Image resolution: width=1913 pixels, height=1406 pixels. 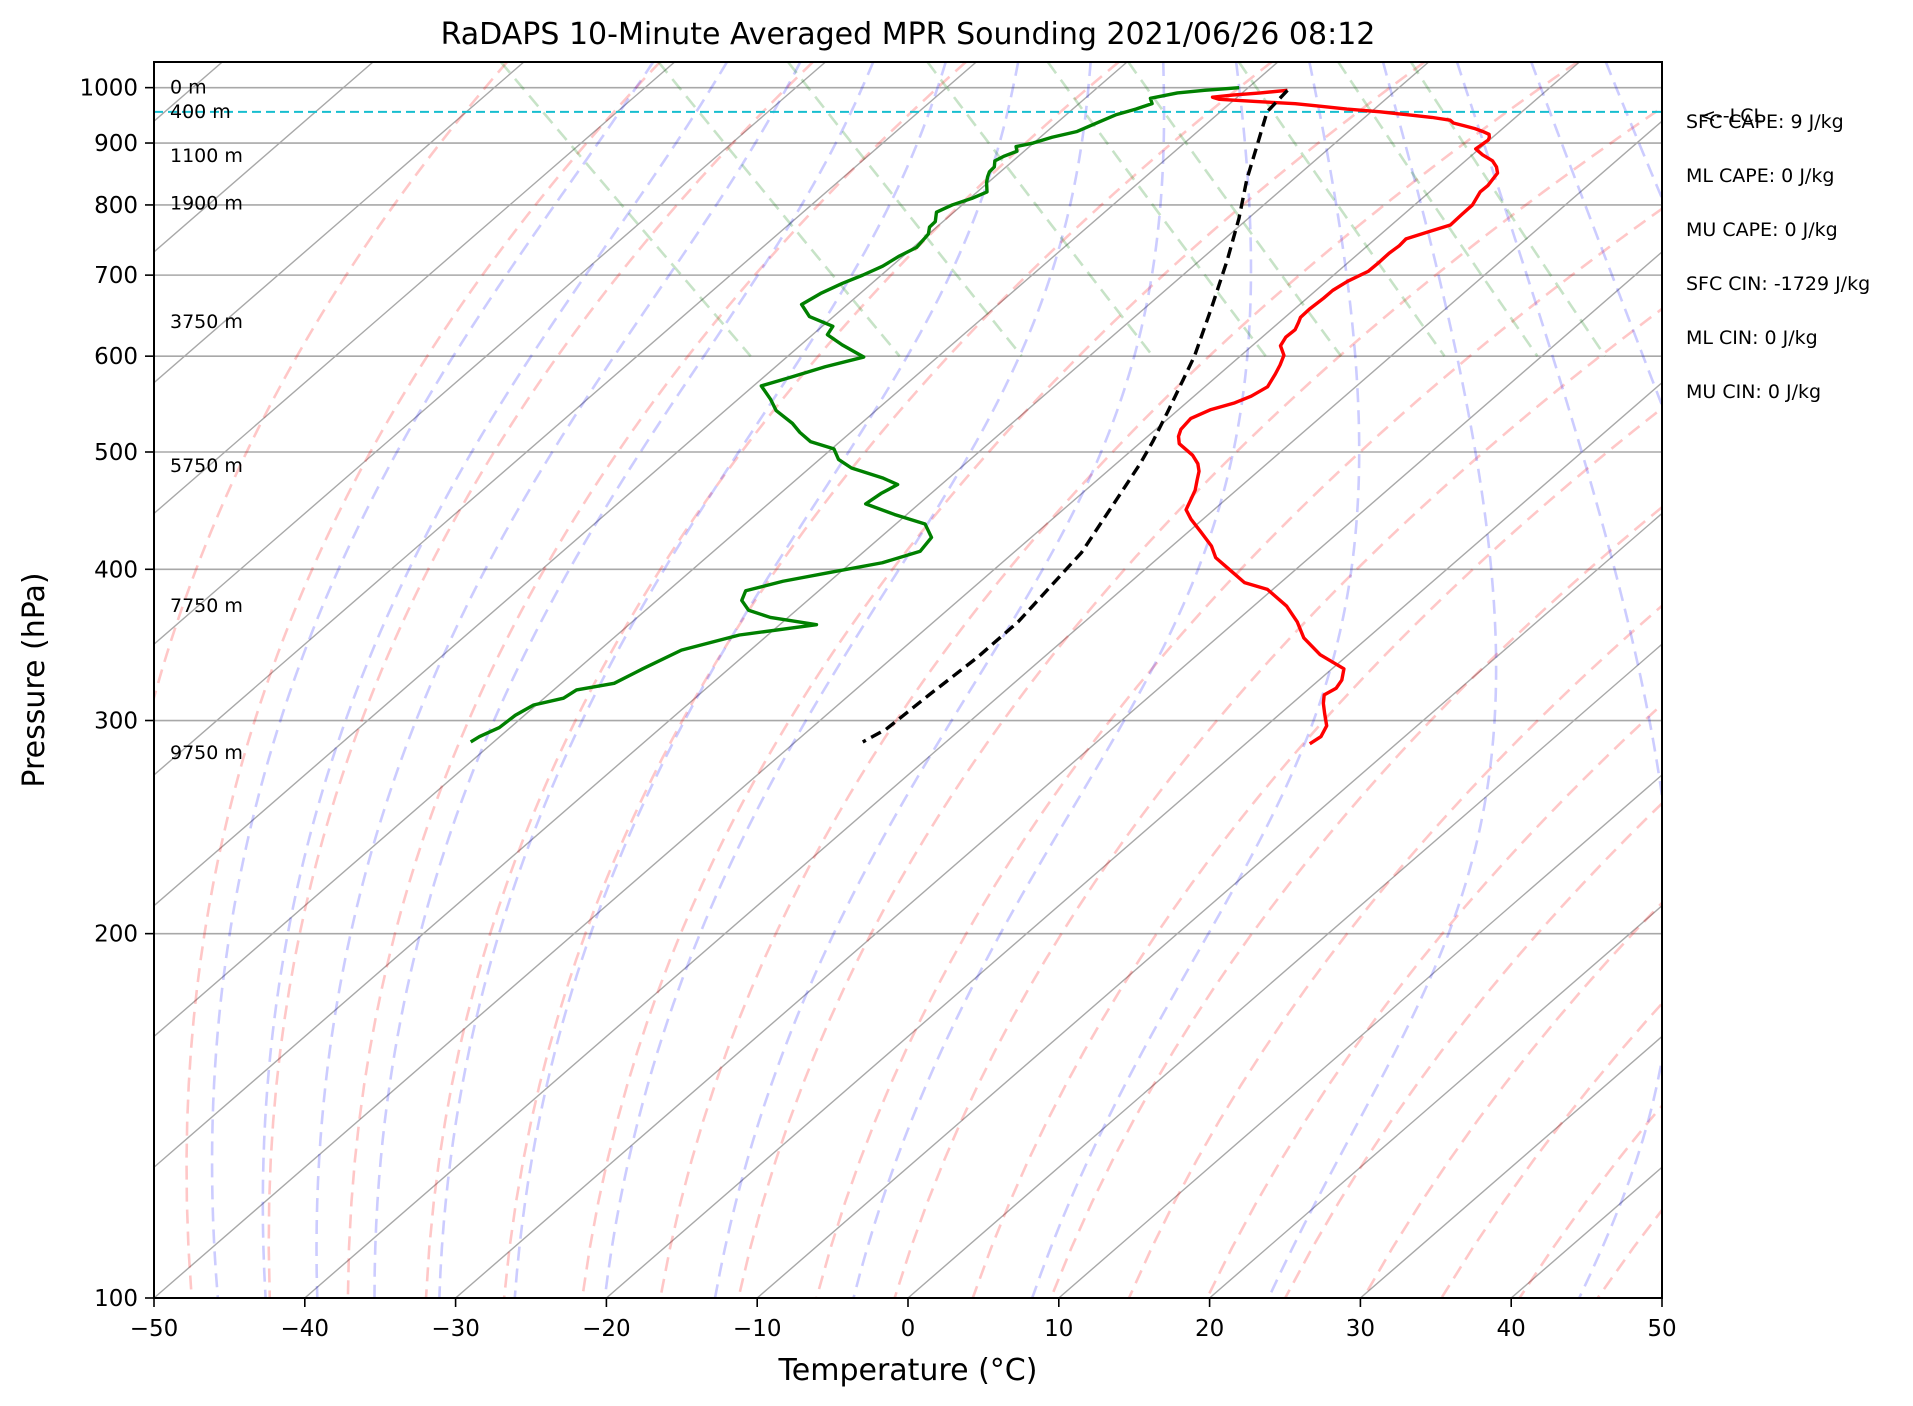 What do you see at coordinates (908, 1370) in the screenshot?
I see `x-axis-label: Temperature (°C)` at bounding box center [908, 1370].